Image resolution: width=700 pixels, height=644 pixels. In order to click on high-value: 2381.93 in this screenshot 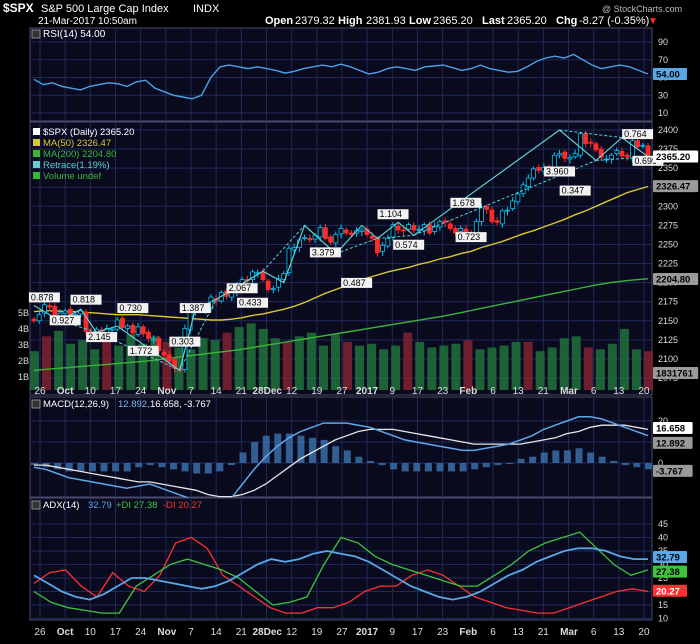, I will do `click(386, 21)`.